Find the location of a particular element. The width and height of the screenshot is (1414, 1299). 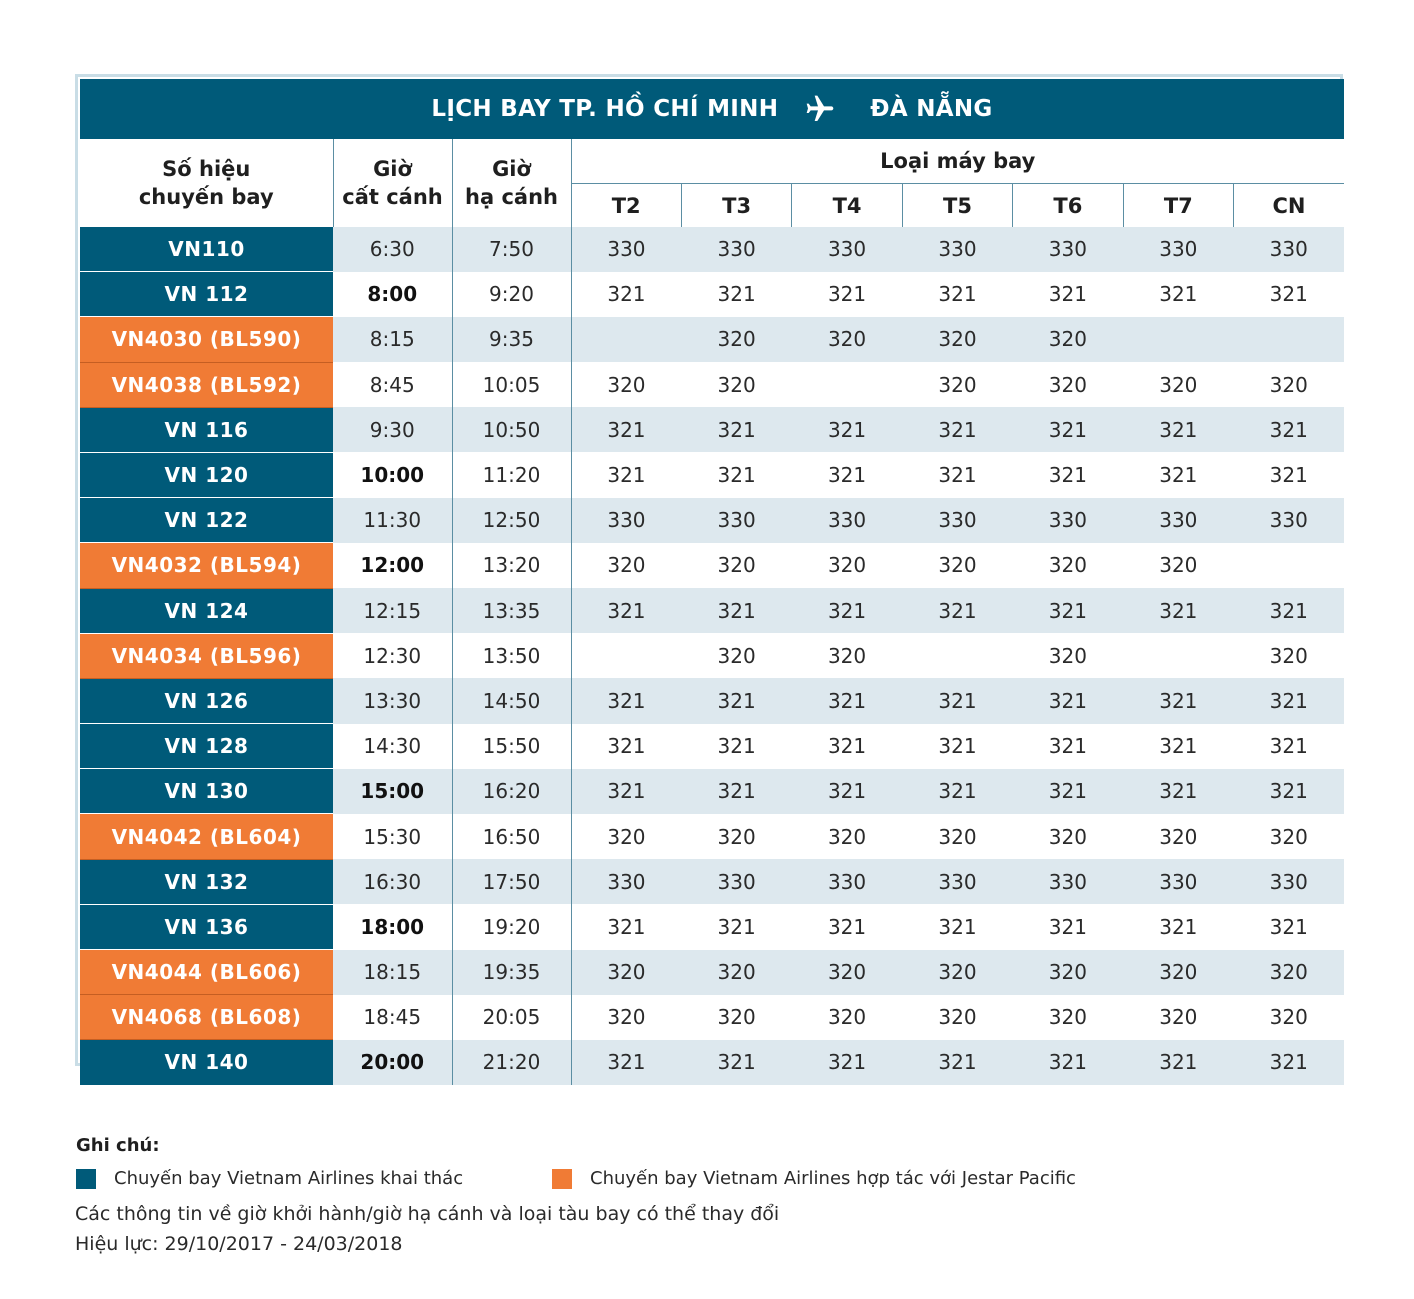

header-day-t5: T5 is located at coordinates (958, 205).